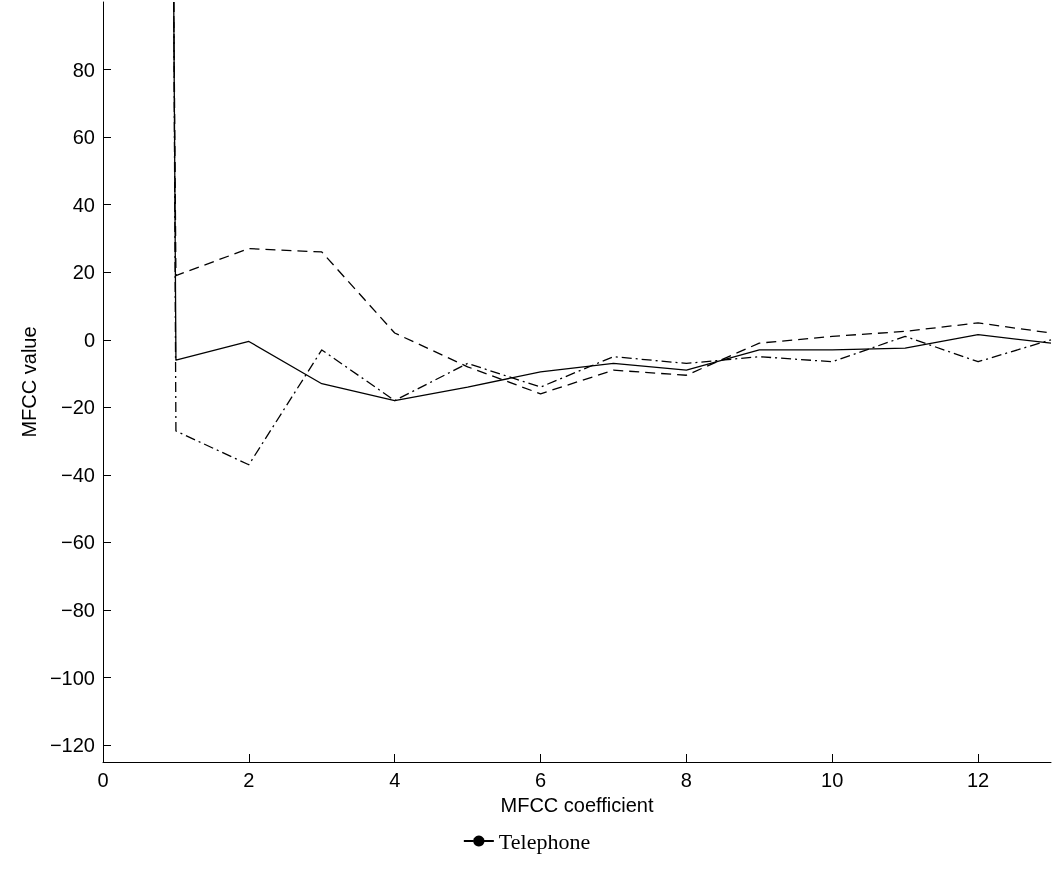 This screenshot has height=877, width=1053. What do you see at coordinates (83, 204) in the screenshot?
I see `y-tick-label: 40` at bounding box center [83, 204].